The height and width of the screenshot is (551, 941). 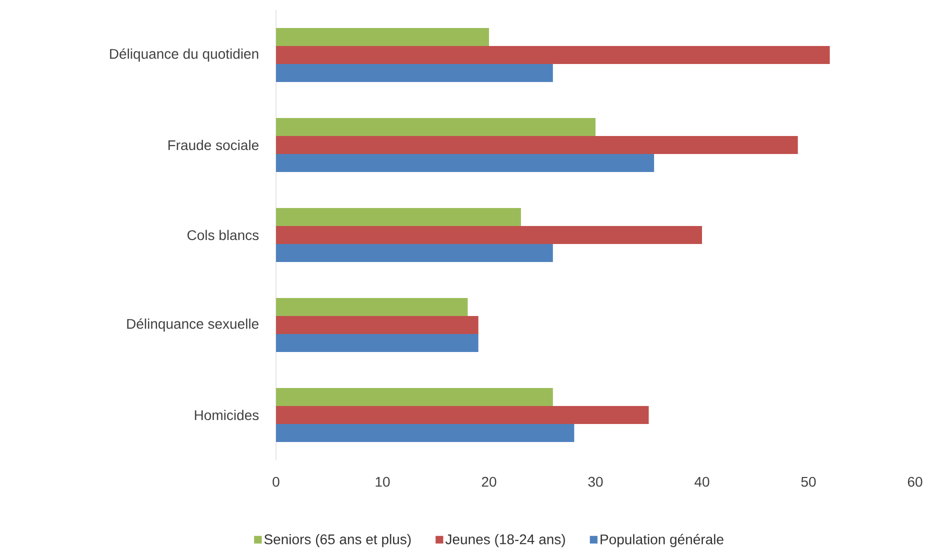 I want to click on x-tick-label: 10, so click(x=383, y=481).